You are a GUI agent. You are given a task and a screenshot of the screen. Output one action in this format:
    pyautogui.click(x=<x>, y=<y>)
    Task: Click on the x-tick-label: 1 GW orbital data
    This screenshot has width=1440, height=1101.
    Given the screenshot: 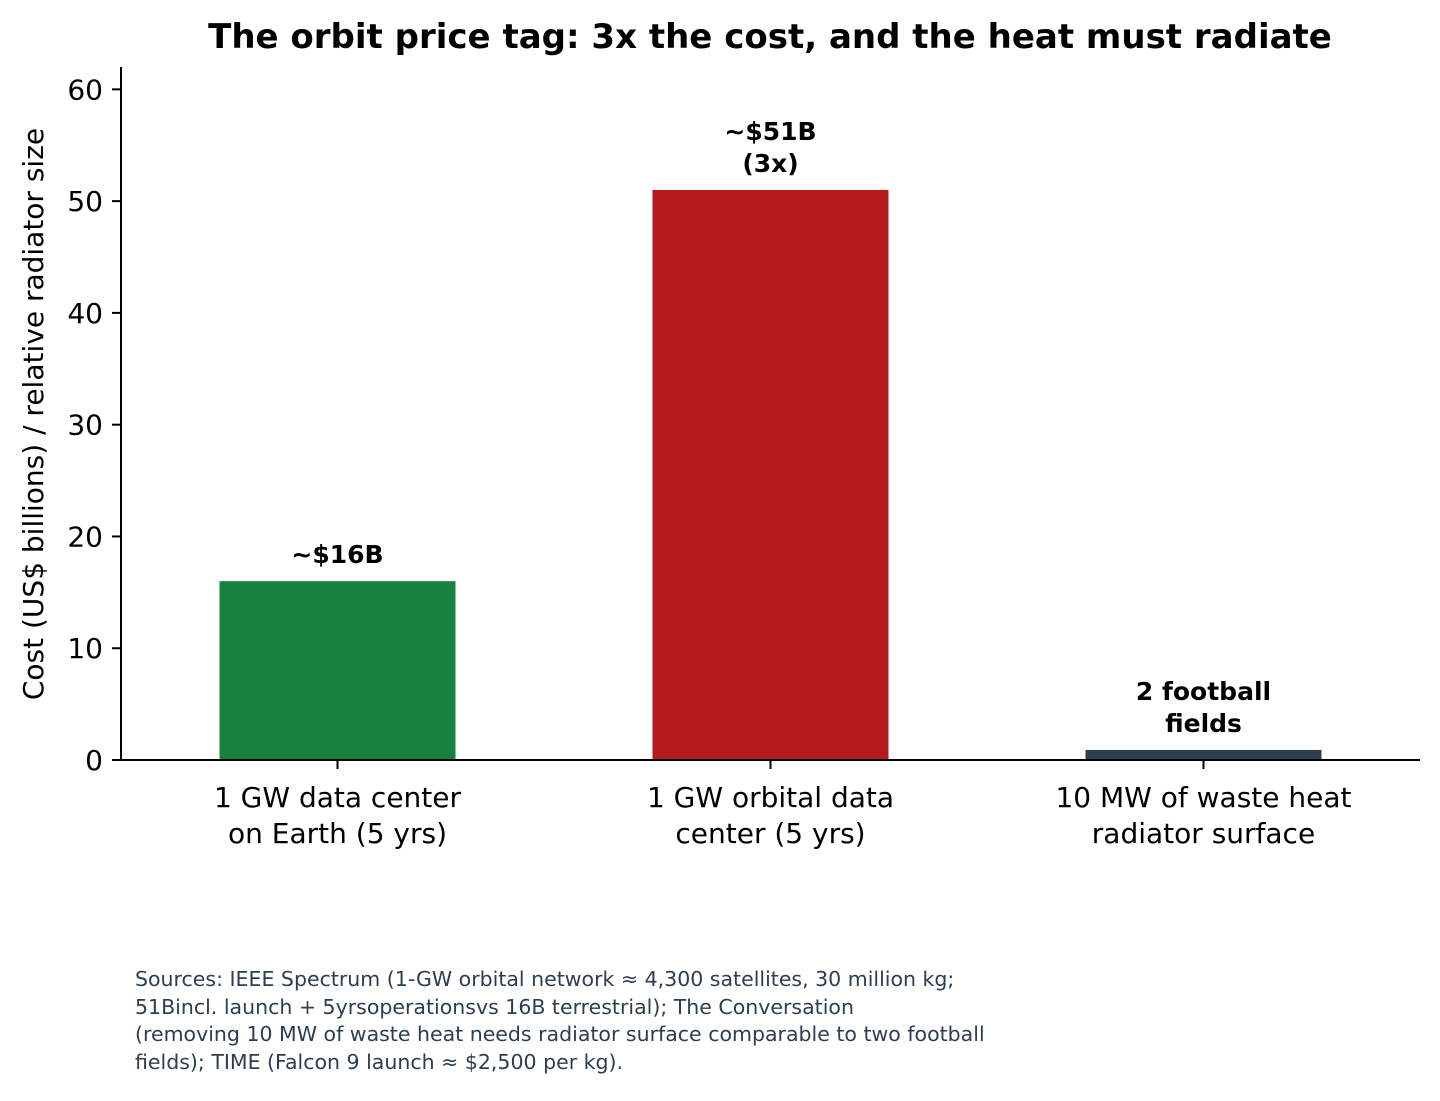 What is the action you would take?
    pyautogui.click(x=770, y=797)
    